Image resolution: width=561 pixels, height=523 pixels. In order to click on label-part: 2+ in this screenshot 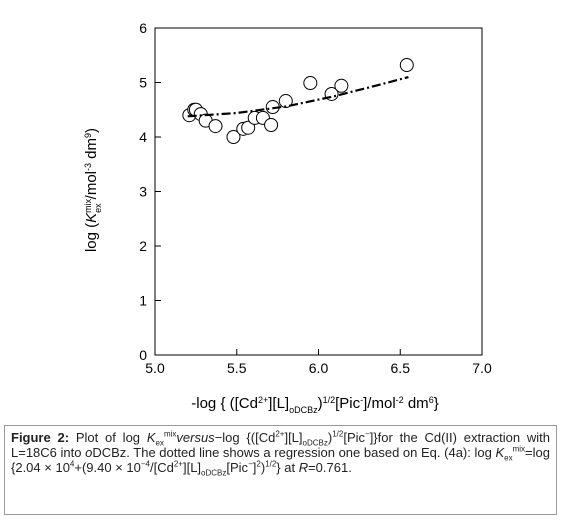, I will do `click(263, 400)`.